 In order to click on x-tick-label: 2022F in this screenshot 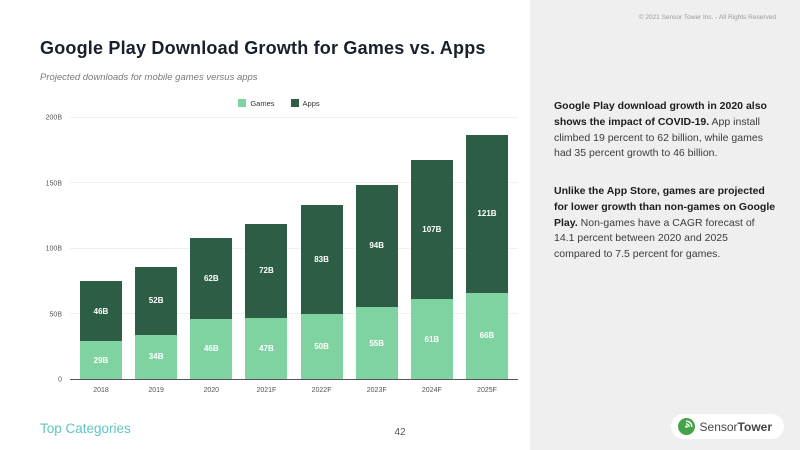, I will do `click(321, 390)`.